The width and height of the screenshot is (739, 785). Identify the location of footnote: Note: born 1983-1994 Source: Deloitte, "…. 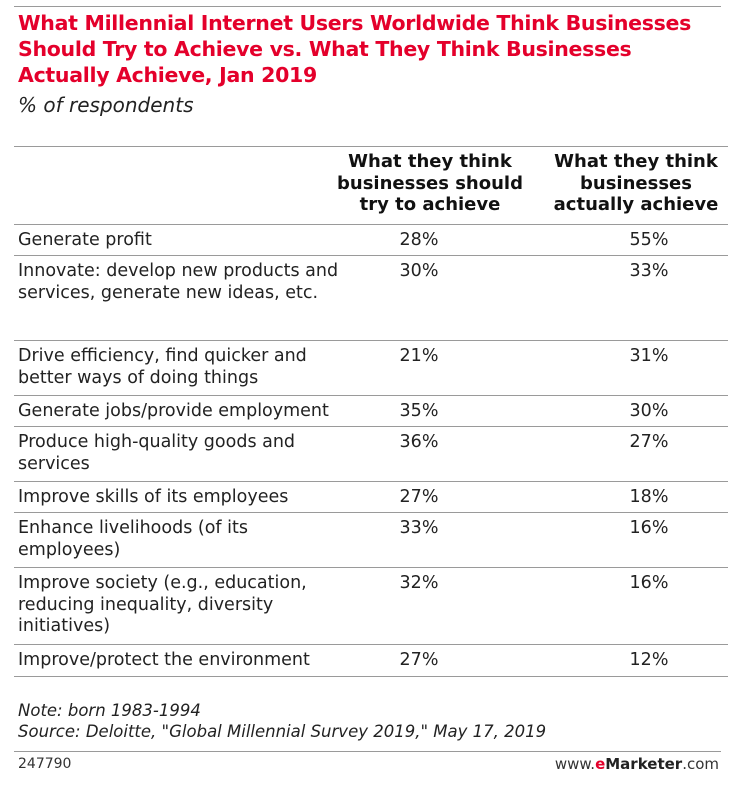
(282, 721).